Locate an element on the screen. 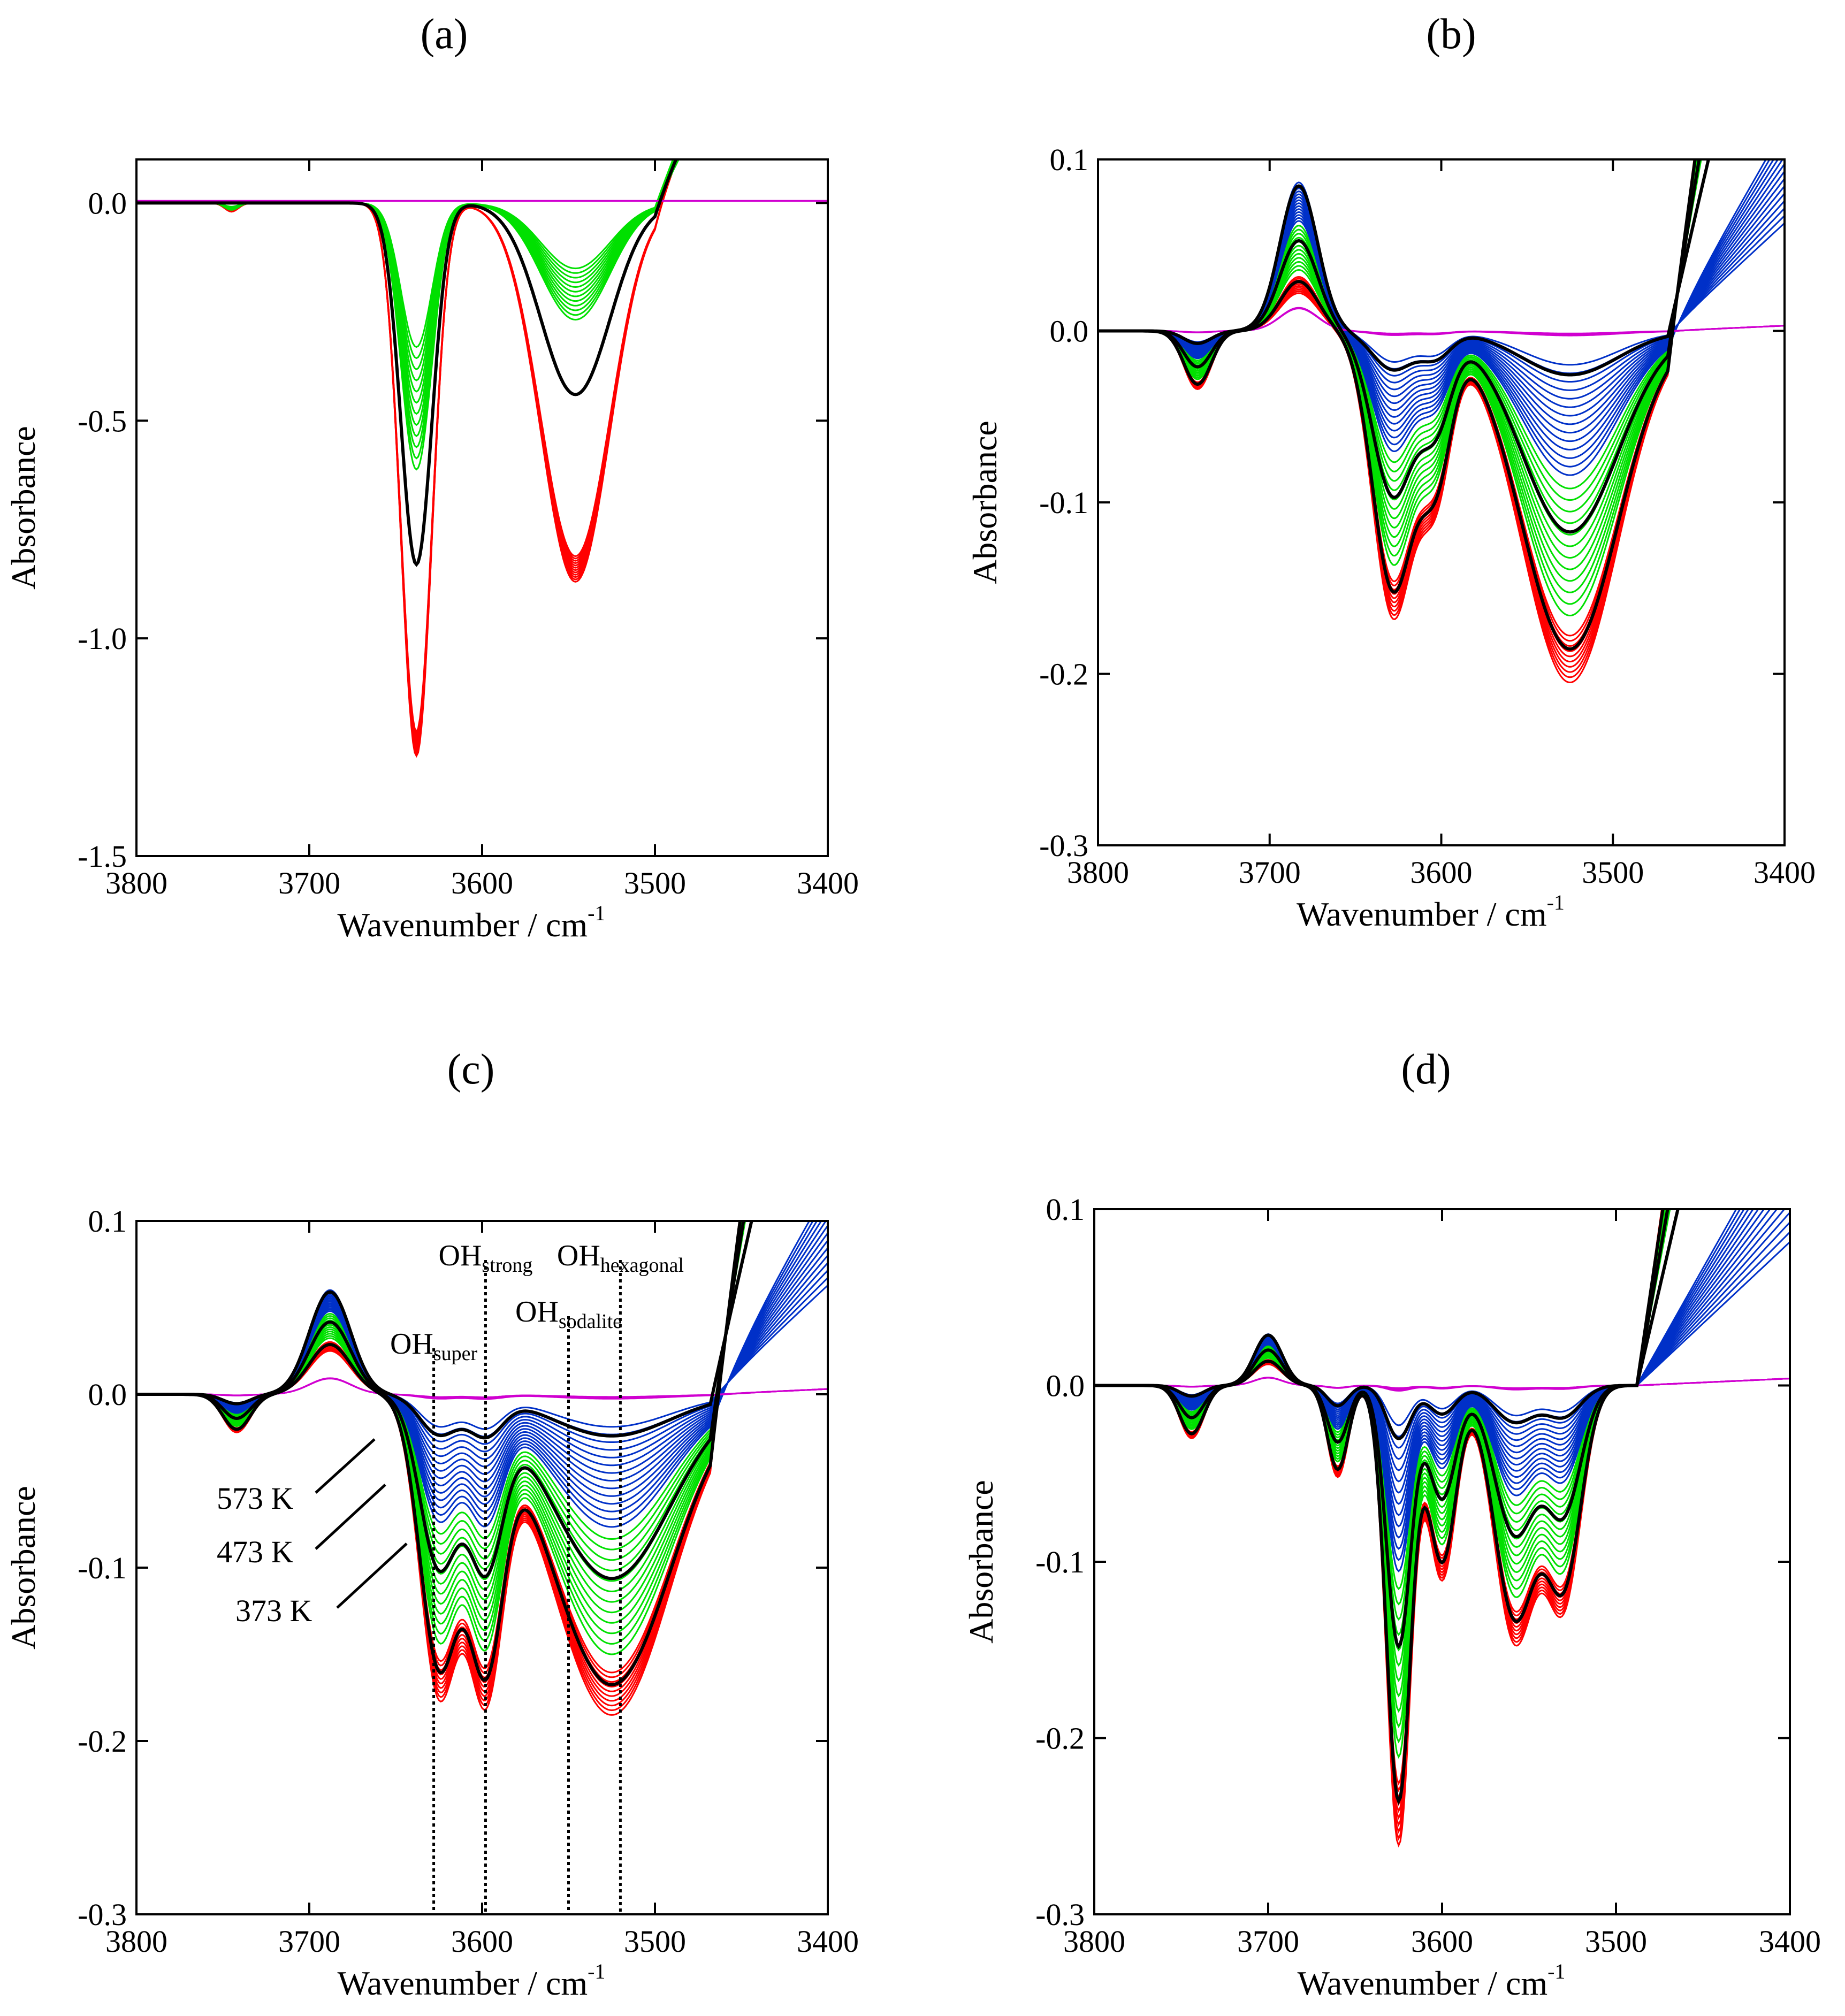 Image resolution: width=1845 pixels, height=2016 pixels. oh-annotation-subscript: sodalite is located at coordinates (590, 1321).